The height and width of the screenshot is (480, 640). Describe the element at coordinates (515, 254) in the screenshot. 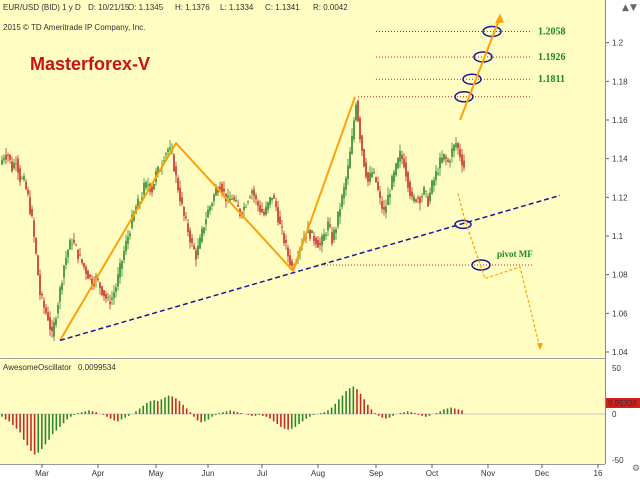

I see `pivot-label: pivot MF` at that location.